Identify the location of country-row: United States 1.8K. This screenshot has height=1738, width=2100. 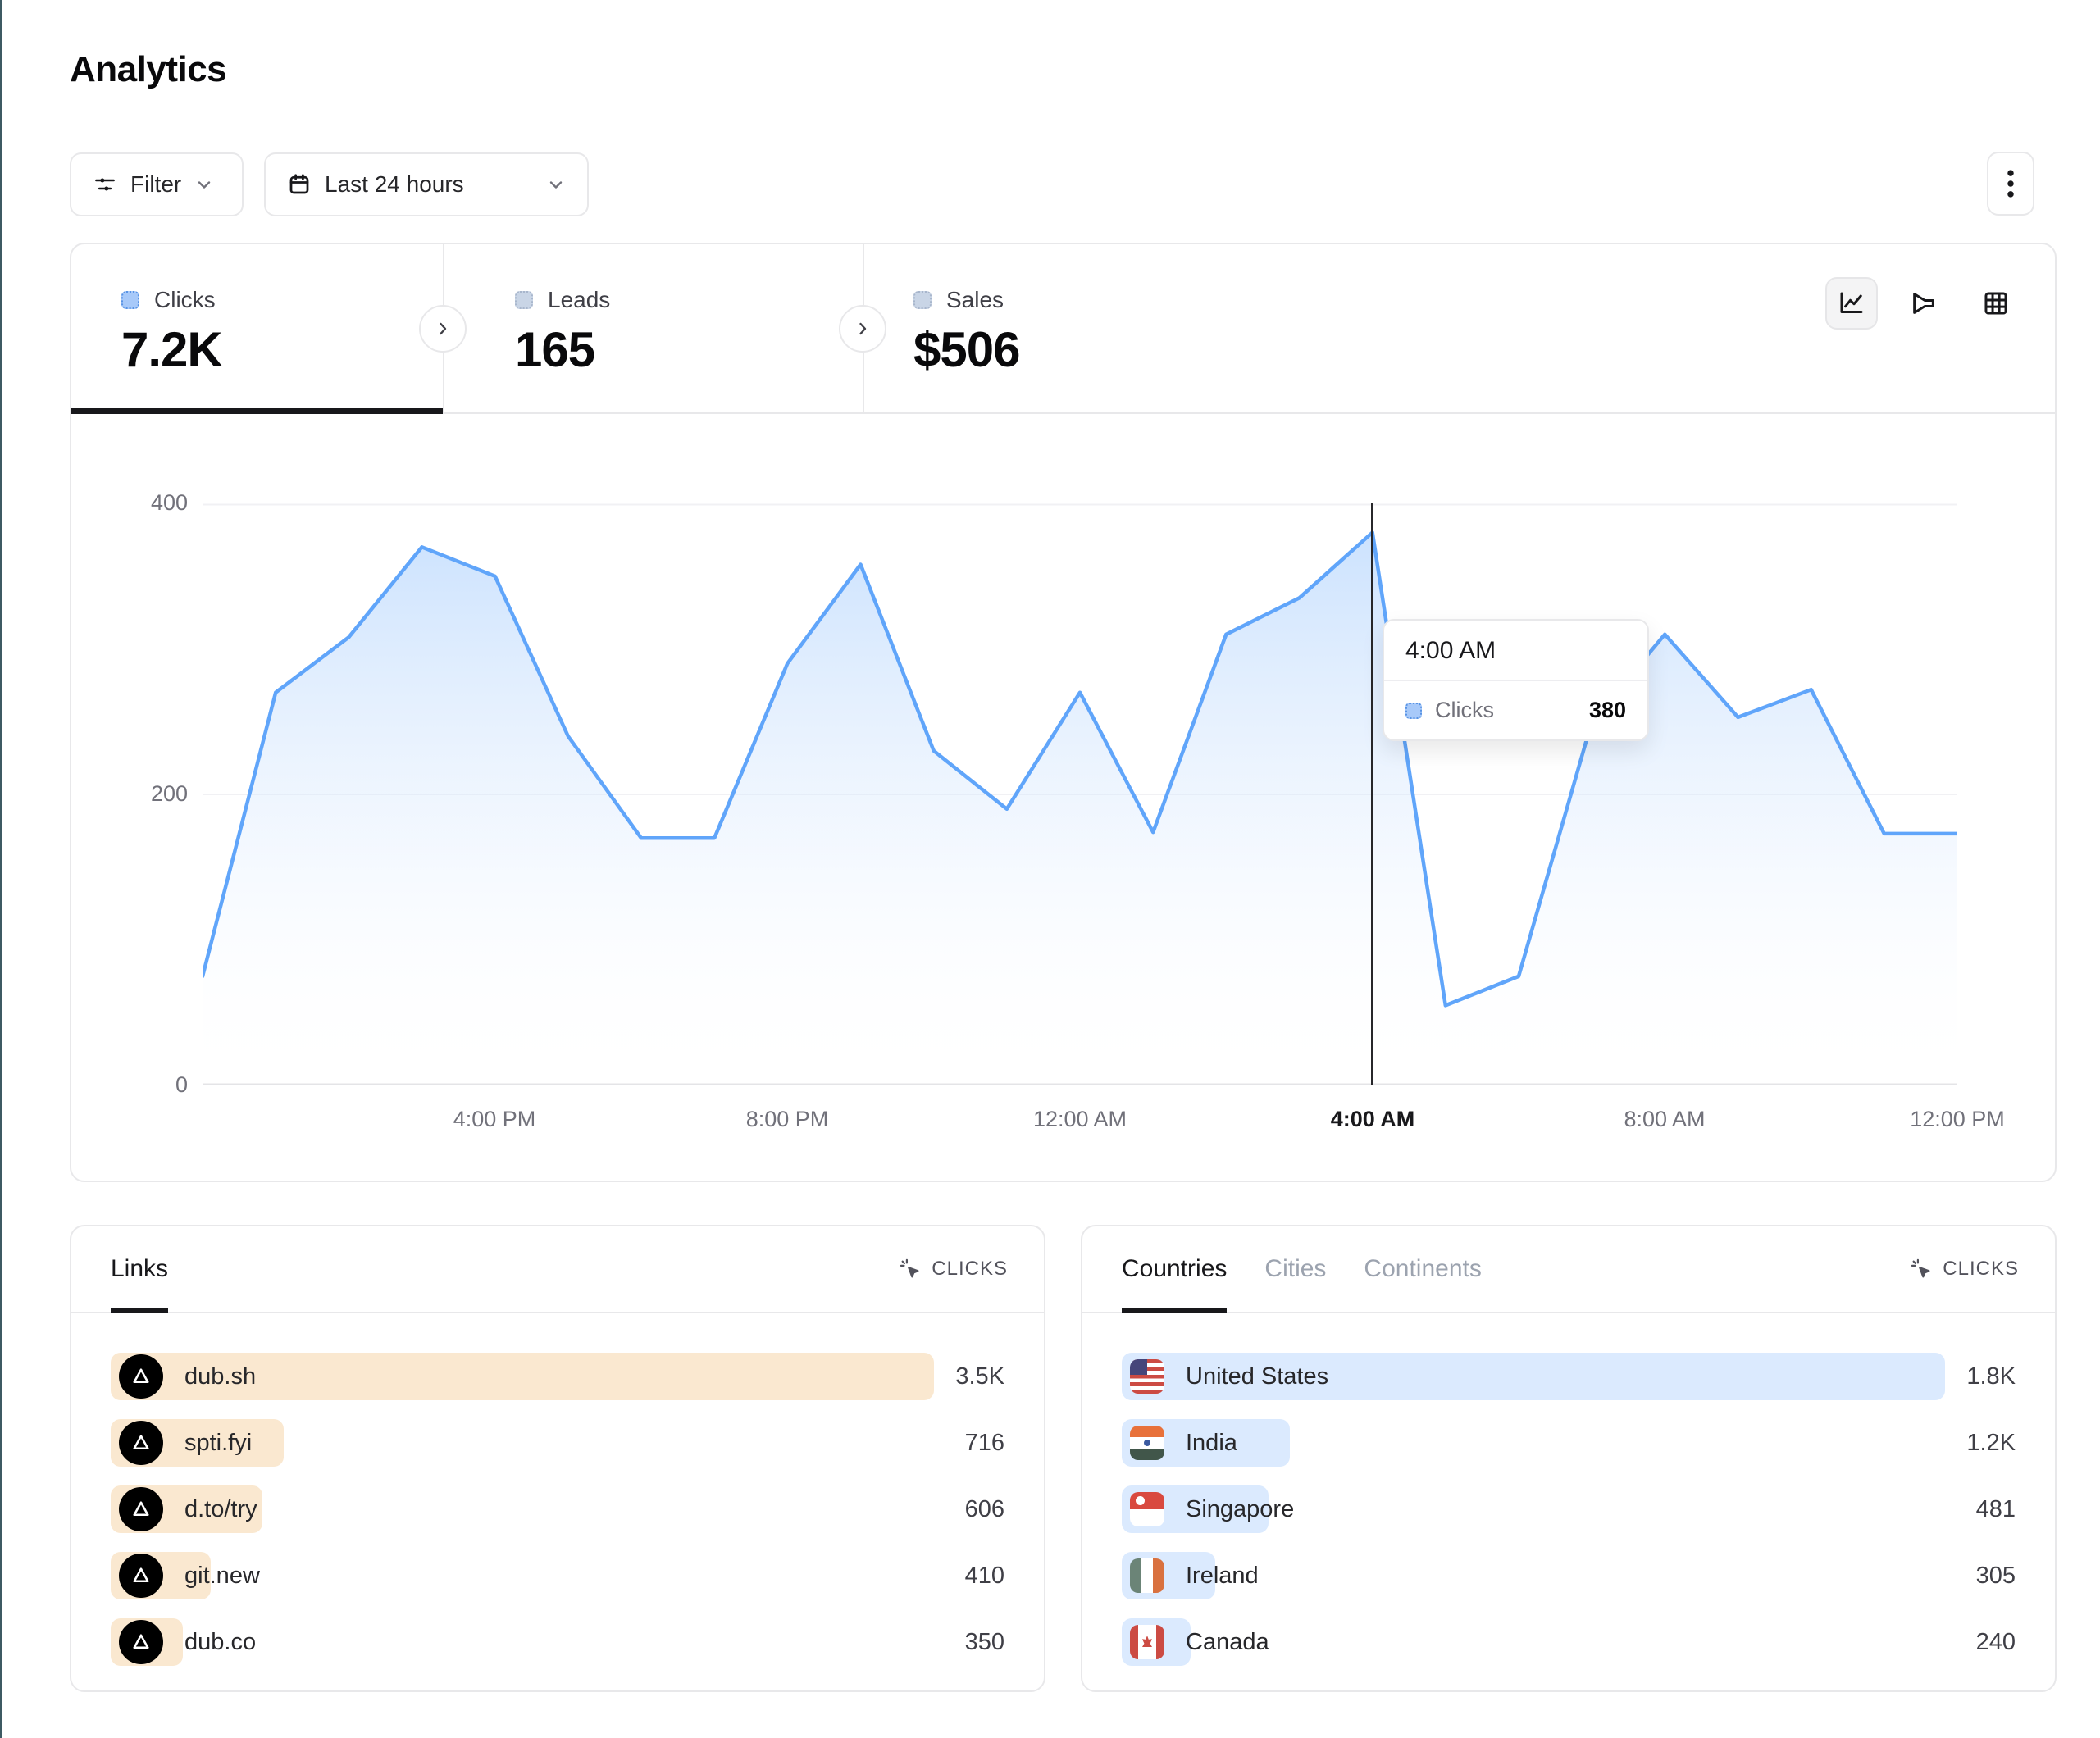
(1569, 1376).